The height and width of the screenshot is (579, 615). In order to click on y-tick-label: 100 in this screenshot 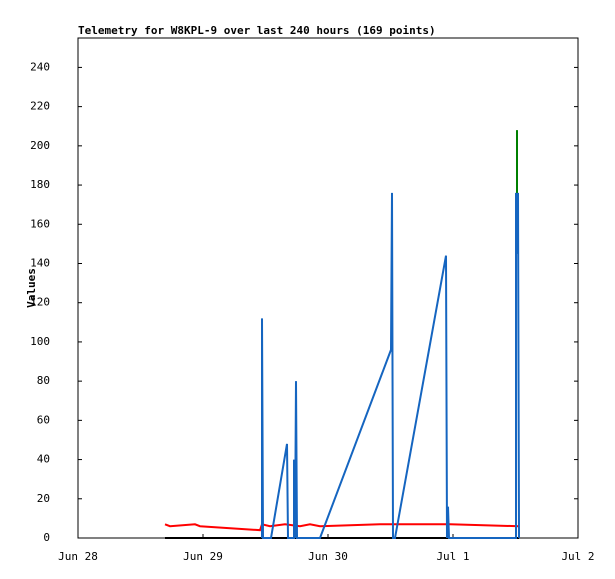, I will do `click(40, 341)`.